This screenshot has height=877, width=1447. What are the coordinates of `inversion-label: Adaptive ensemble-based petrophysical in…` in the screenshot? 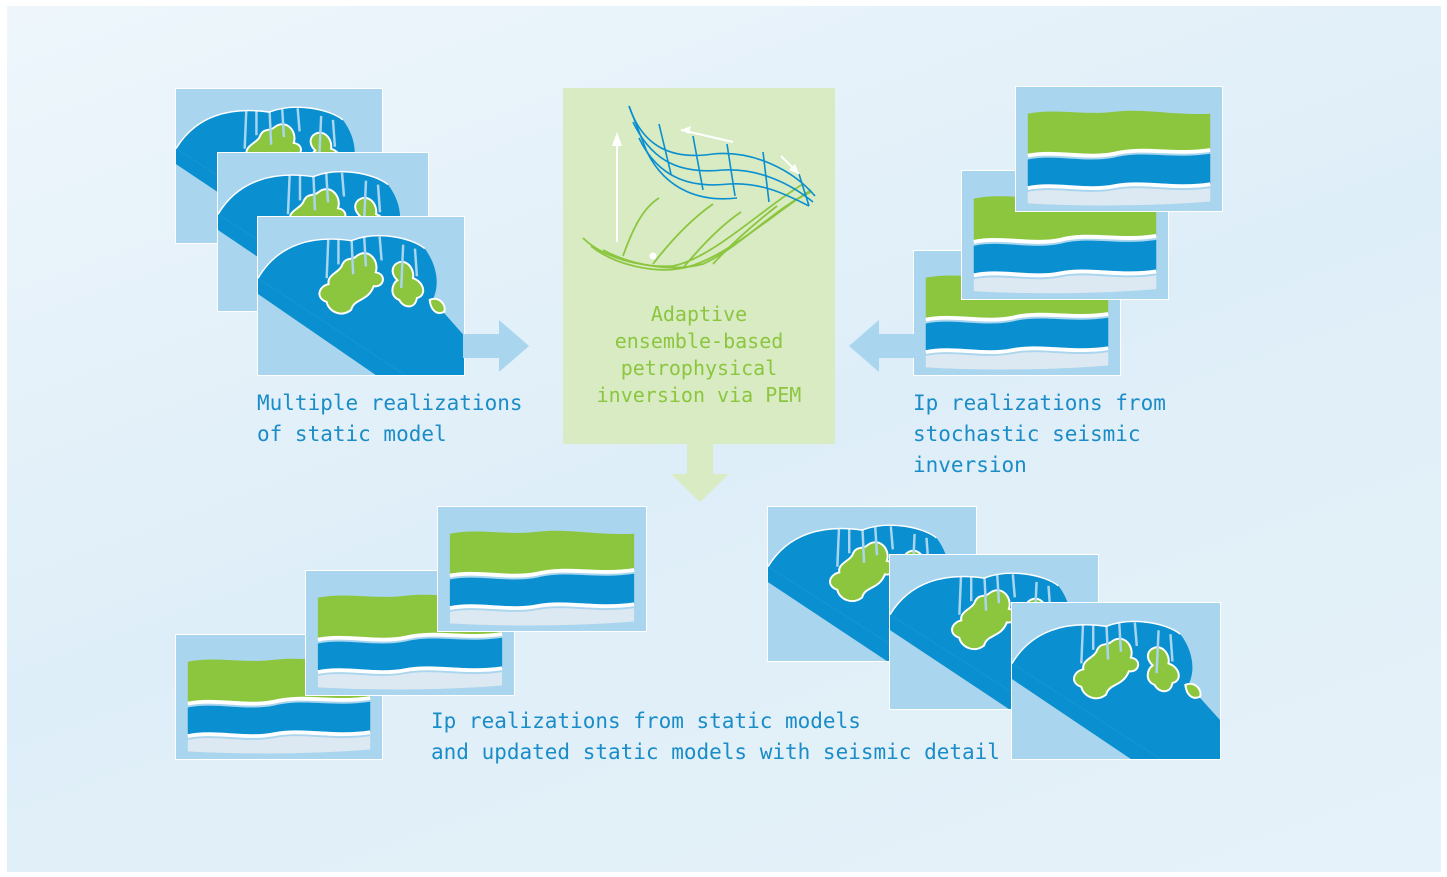 It's located at (699, 355).